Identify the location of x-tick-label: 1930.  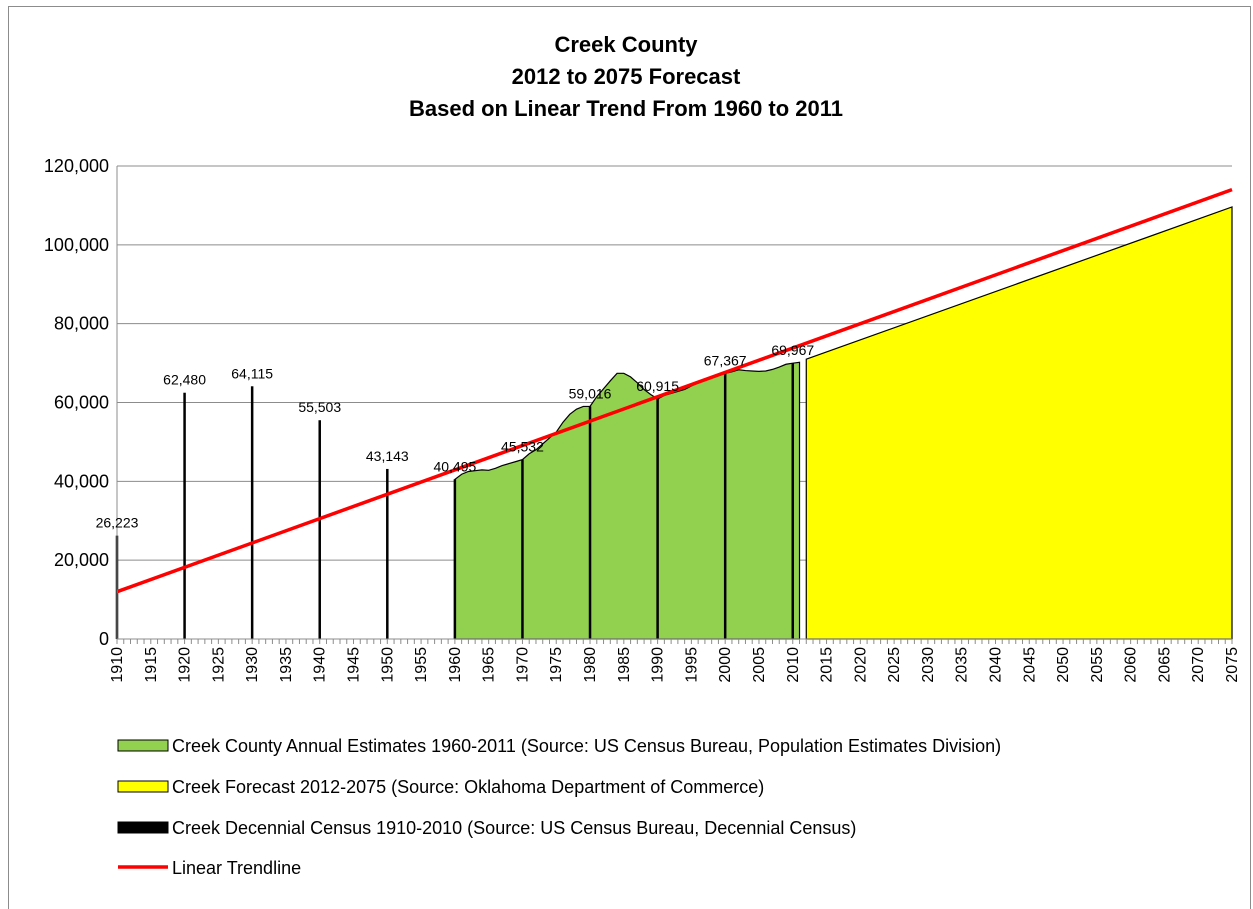
(252, 665).